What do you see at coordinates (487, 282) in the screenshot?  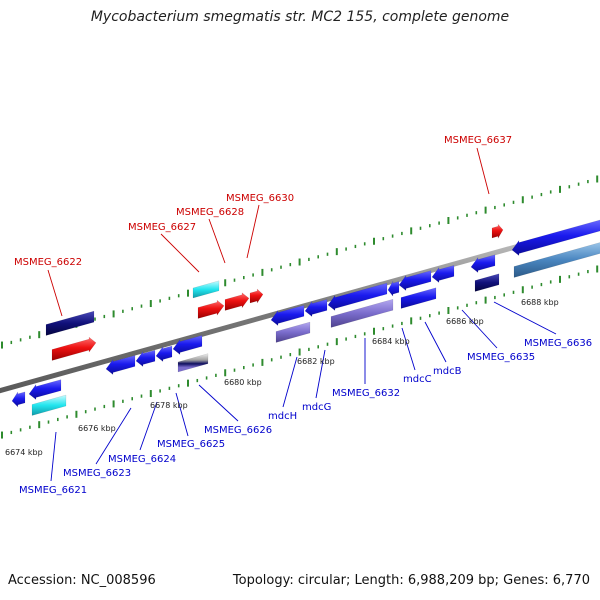 I see `gene-msmeg-6635-b` at bounding box center [487, 282].